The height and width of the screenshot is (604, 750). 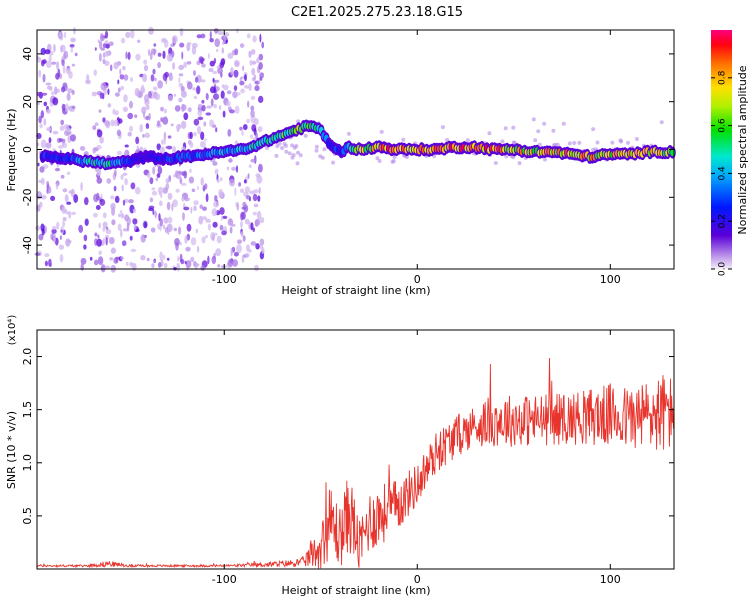 What do you see at coordinates (27, 197) in the screenshot?
I see `spectrogram-ytick-label: -20` at bounding box center [27, 197].